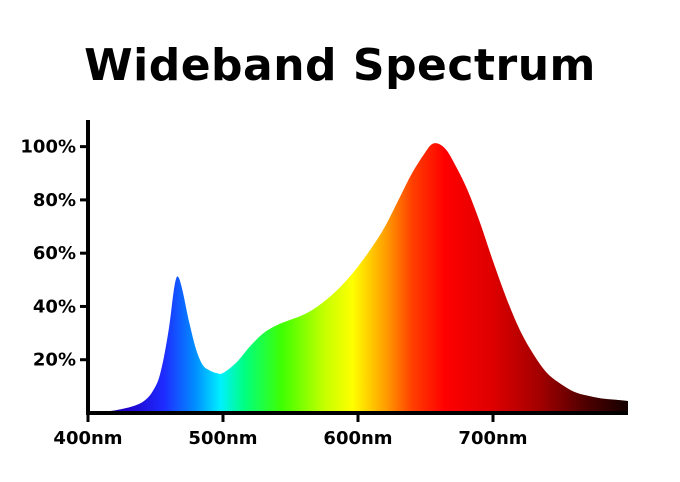  Describe the element at coordinates (222, 438) in the screenshot. I see `x-tick-label: 500nm` at that location.